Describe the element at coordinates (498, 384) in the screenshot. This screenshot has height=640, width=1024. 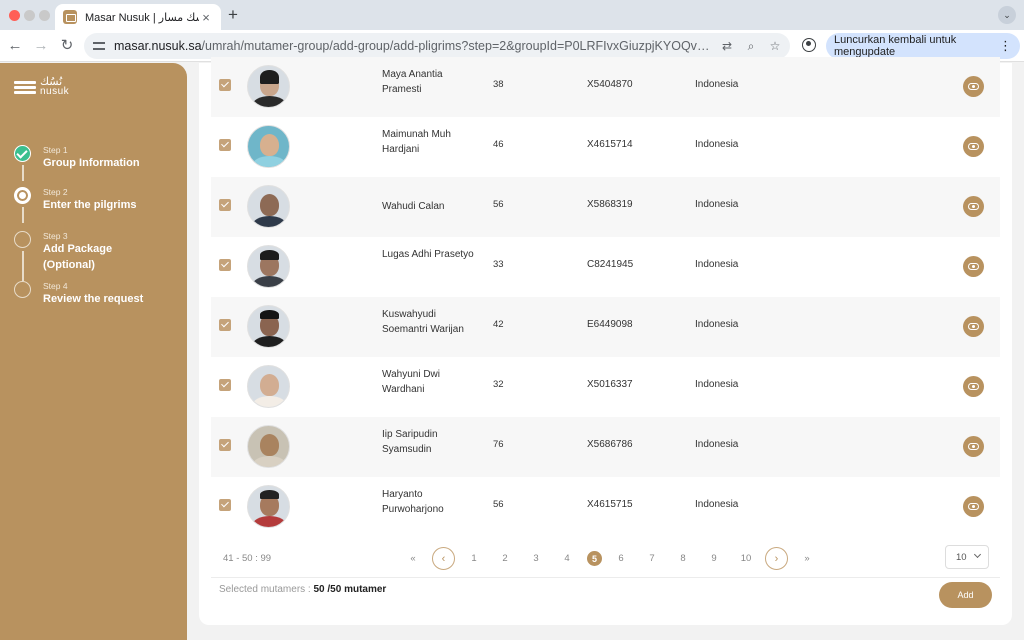
I see `pilgrim-age: 32` at that location.